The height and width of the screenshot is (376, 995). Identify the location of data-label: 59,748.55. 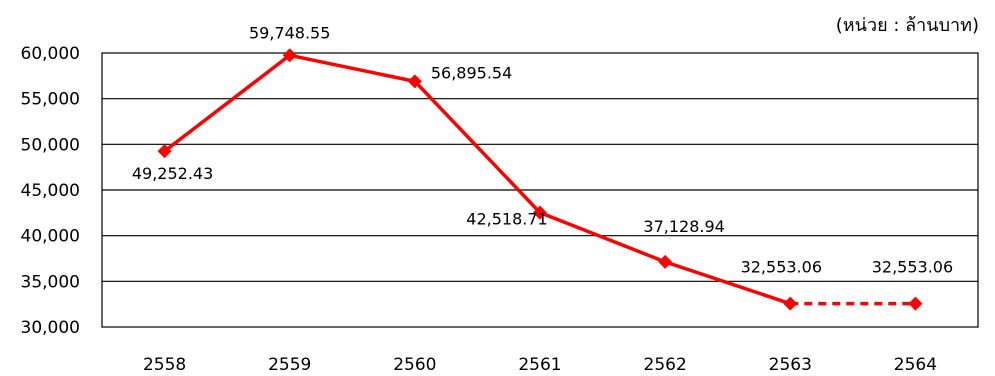
(289, 32).